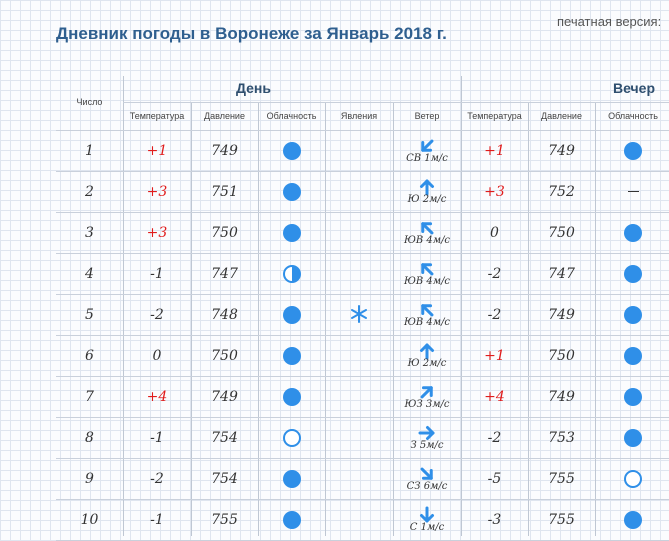 This screenshot has width=669, height=541. I want to click on print-version-link: печатная версия:, so click(609, 21).